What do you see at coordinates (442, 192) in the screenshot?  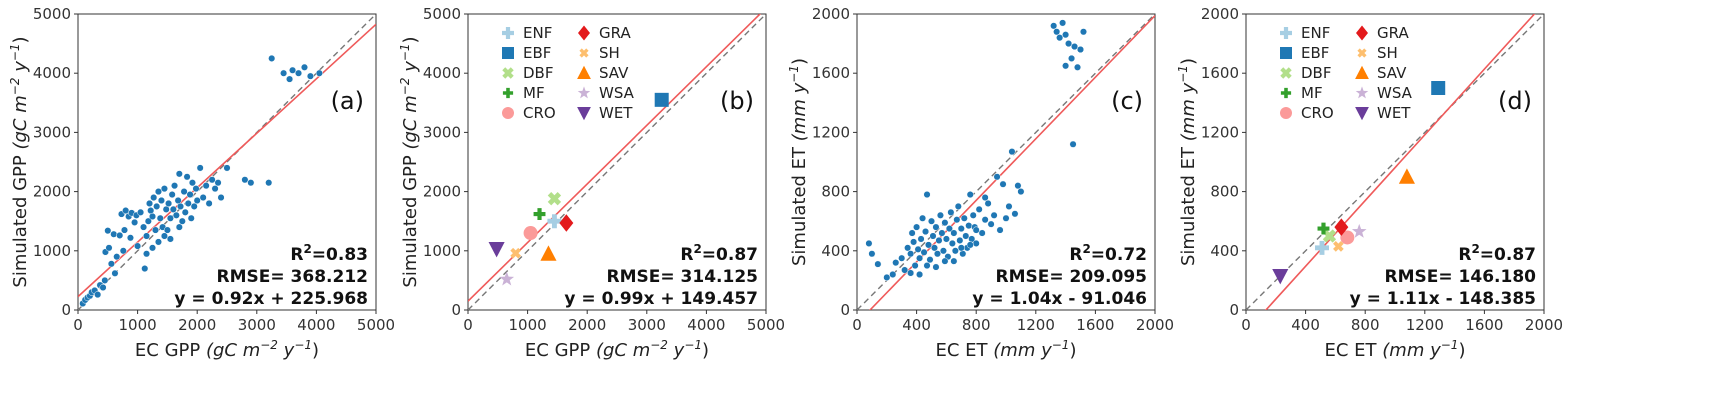 I see `y-tick-label: 2000` at bounding box center [442, 192].